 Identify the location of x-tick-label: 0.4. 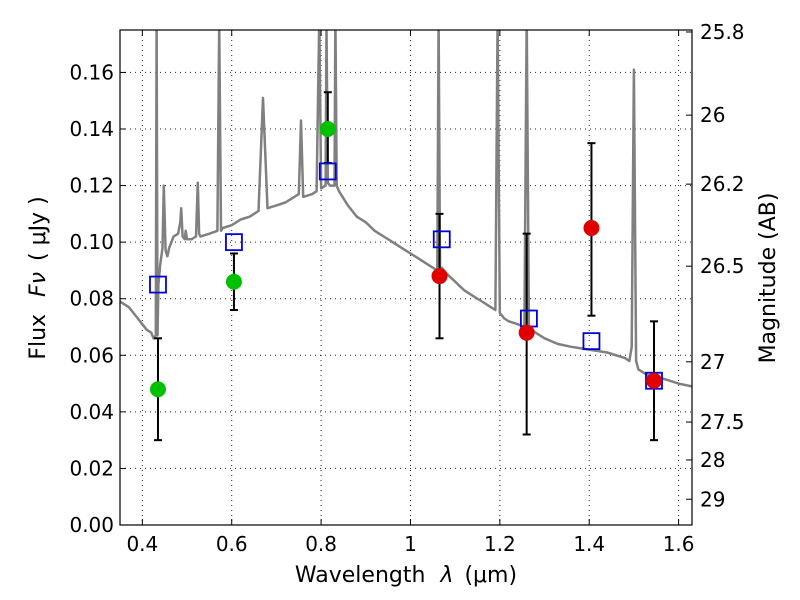
(142, 544).